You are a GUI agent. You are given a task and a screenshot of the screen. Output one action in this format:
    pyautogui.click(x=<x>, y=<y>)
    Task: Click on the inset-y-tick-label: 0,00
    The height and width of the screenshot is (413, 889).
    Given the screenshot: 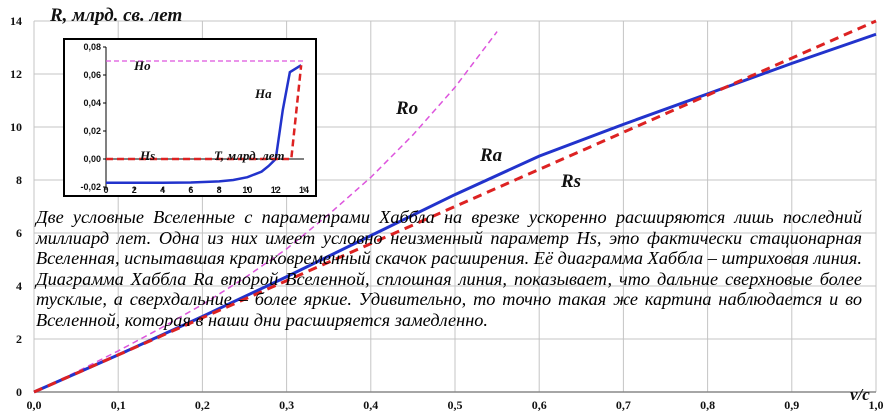 What is the action you would take?
    pyautogui.click(x=92, y=159)
    